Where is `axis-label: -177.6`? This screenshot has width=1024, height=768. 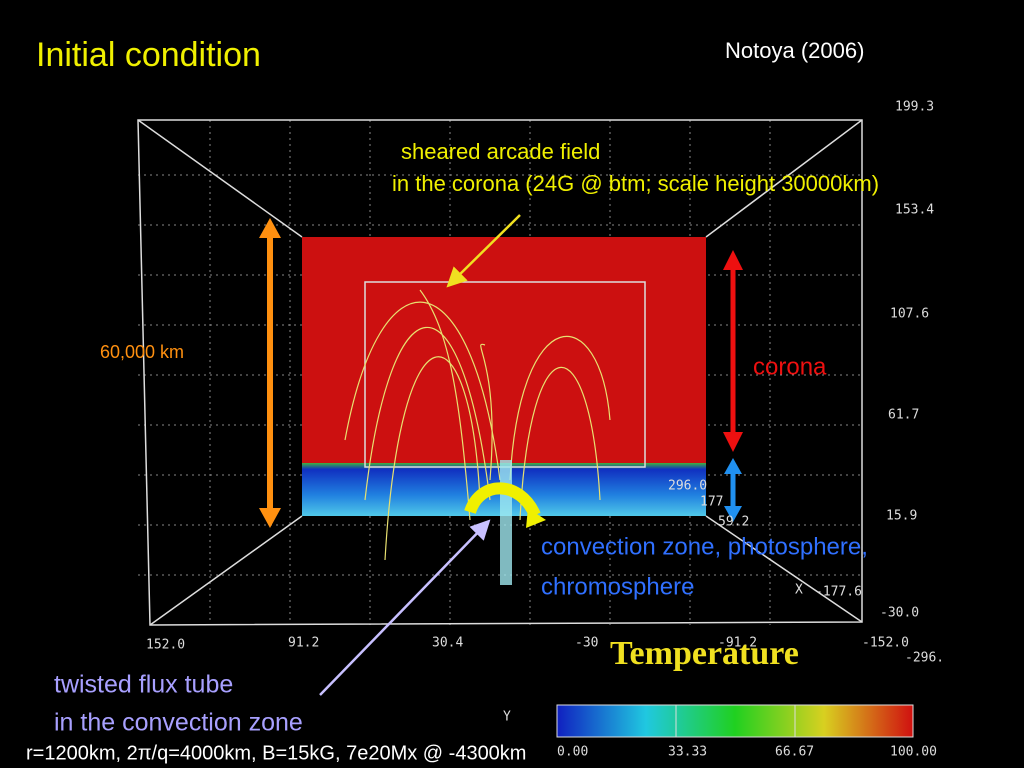
axis-label: -177.6 is located at coordinates (838, 592).